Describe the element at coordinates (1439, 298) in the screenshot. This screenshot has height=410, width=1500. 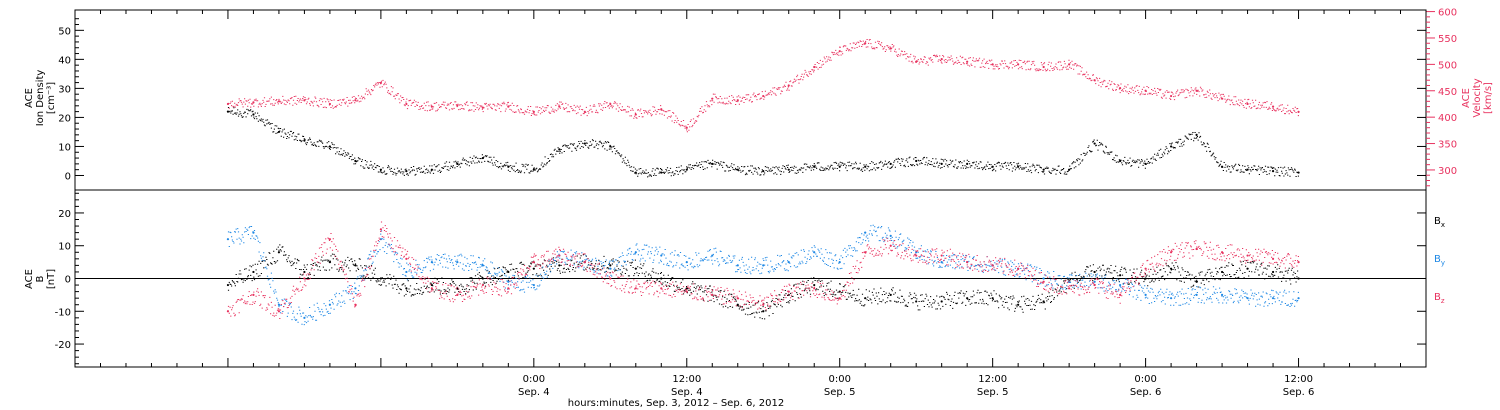
I see `legend-bz: Bz` at that location.